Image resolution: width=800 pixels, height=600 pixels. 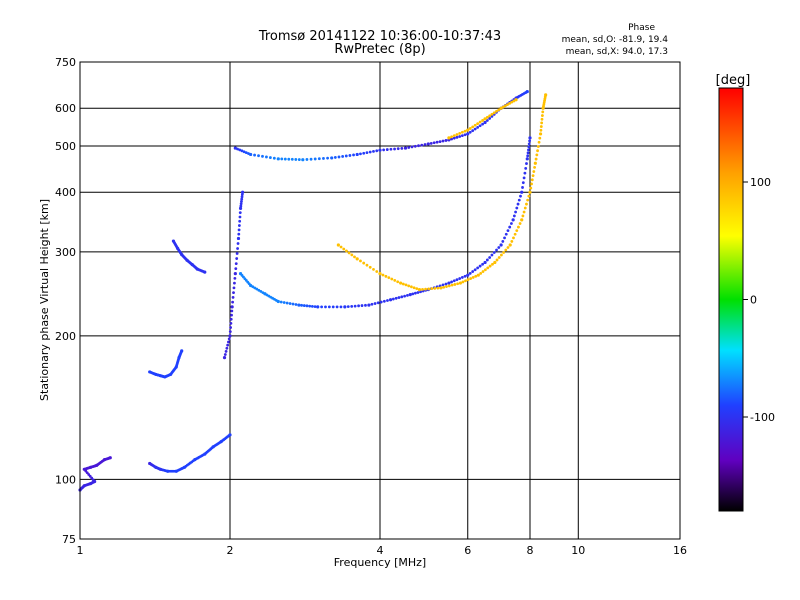 What do you see at coordinates (379, 49) in the screenshot?
I see `chart-subtitle: RwPretec (8p)` at bounding box center [379, 49].